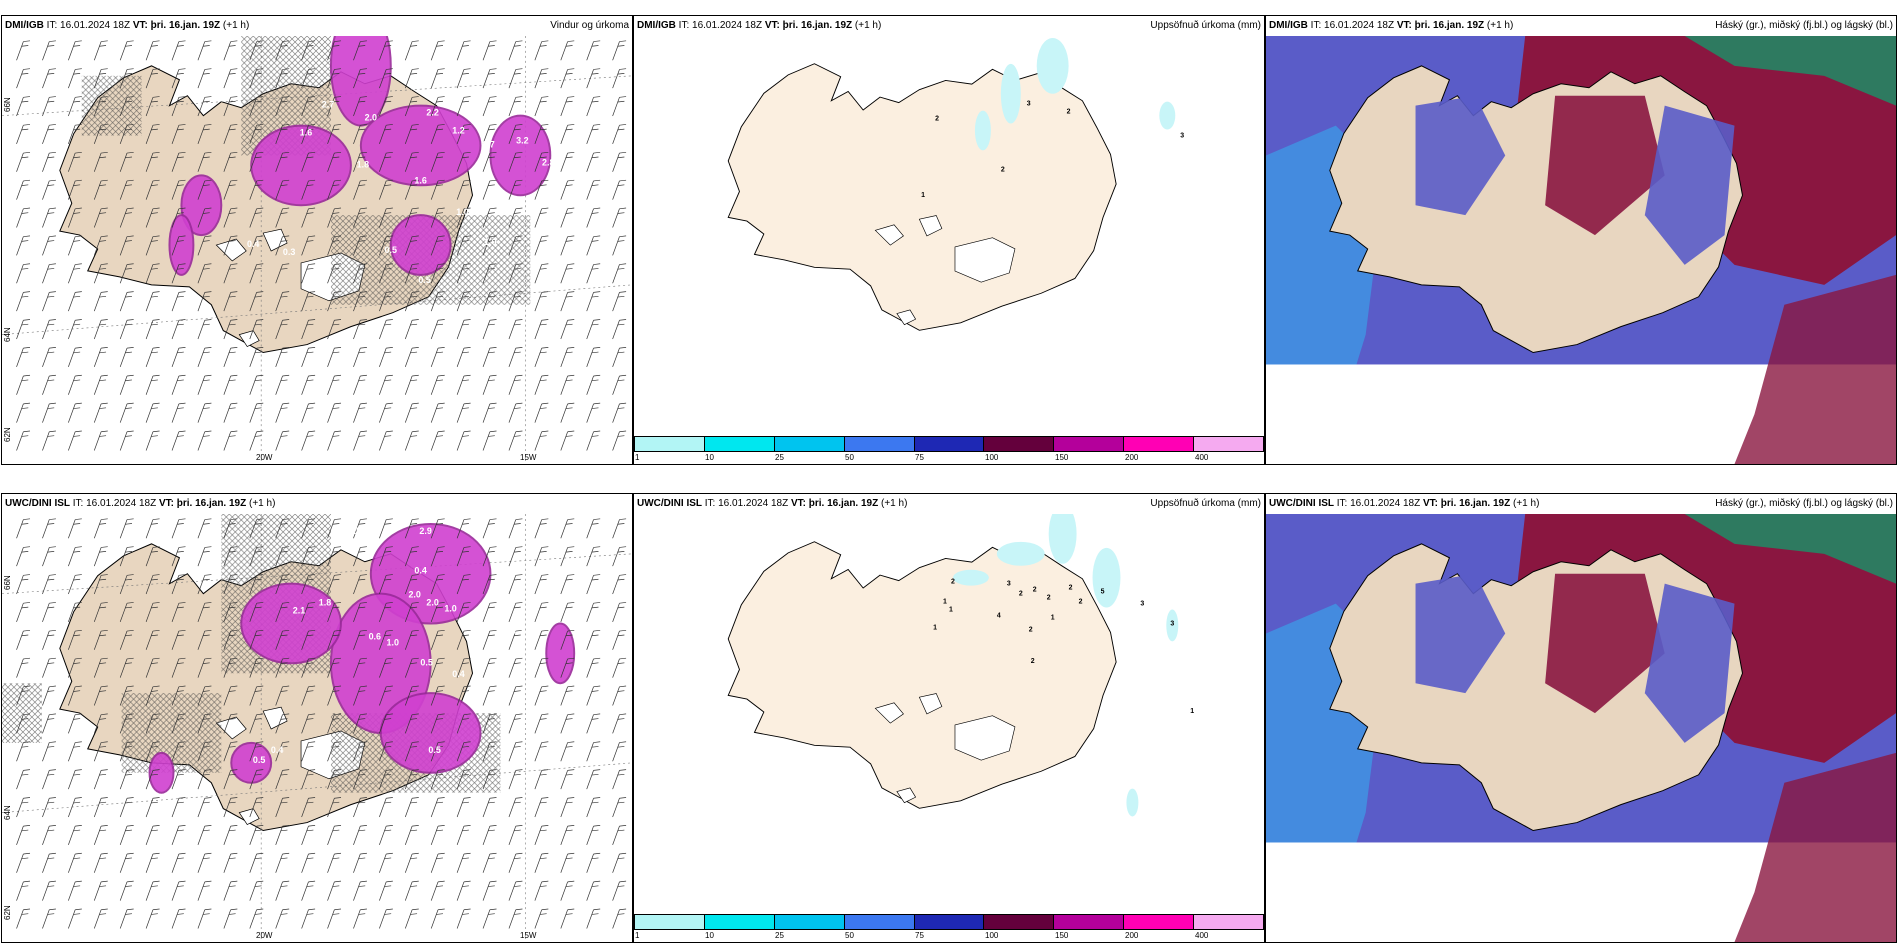 This screenshot has height=950, width=1900. Describe the element at coordinates (779, 457) in the screenshot. I see `legend-tick: 25` at that location.